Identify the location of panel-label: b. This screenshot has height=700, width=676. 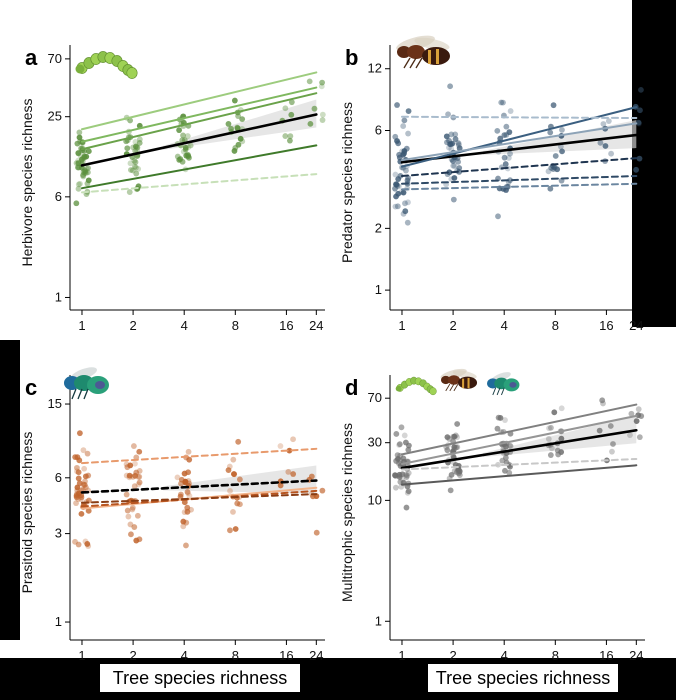
(351, 57).